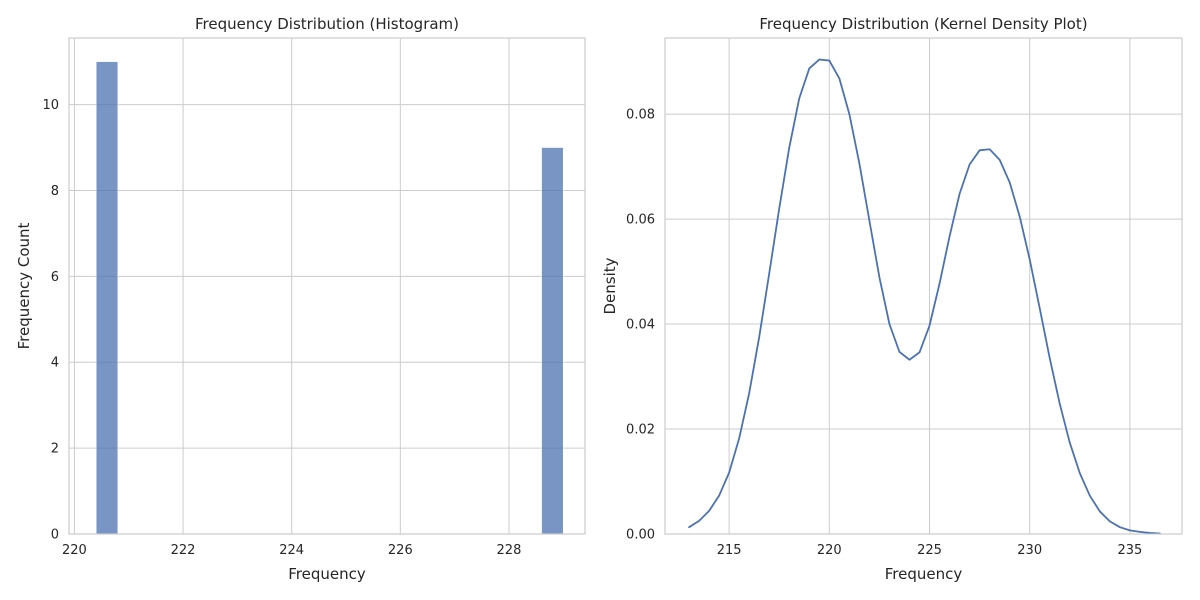 This screenshot has width=1200, height=600. Describe the element at coordinates (829, 550) in the screenshot. I see `kde-x-tick-label: 220` at that location.